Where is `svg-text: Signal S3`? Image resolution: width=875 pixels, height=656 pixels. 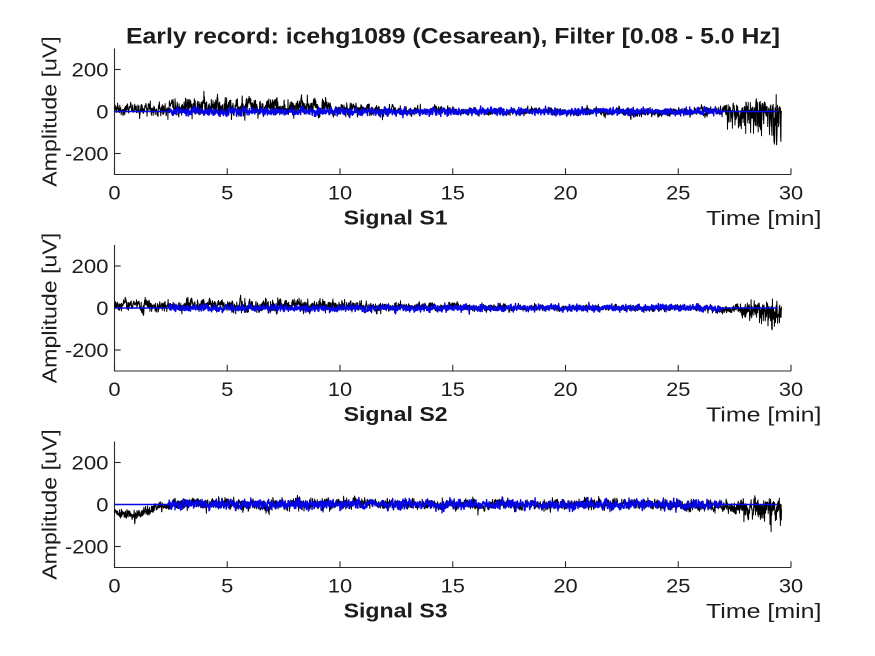
svg-text: Signal S3 is located at coordinates (396, 611).